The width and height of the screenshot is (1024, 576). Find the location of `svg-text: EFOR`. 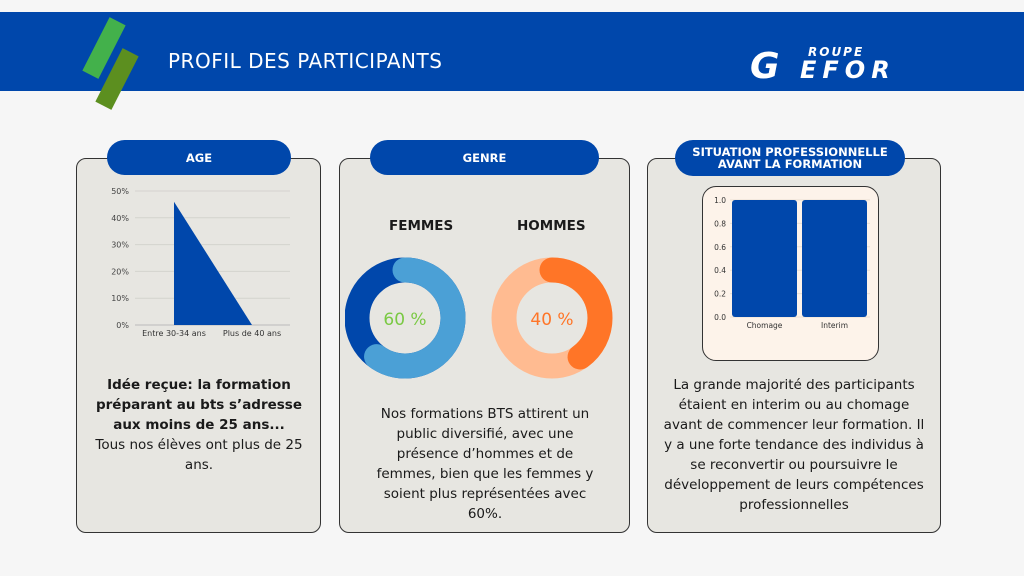

svg-text: EFOR is located at coordinates (848, 69).